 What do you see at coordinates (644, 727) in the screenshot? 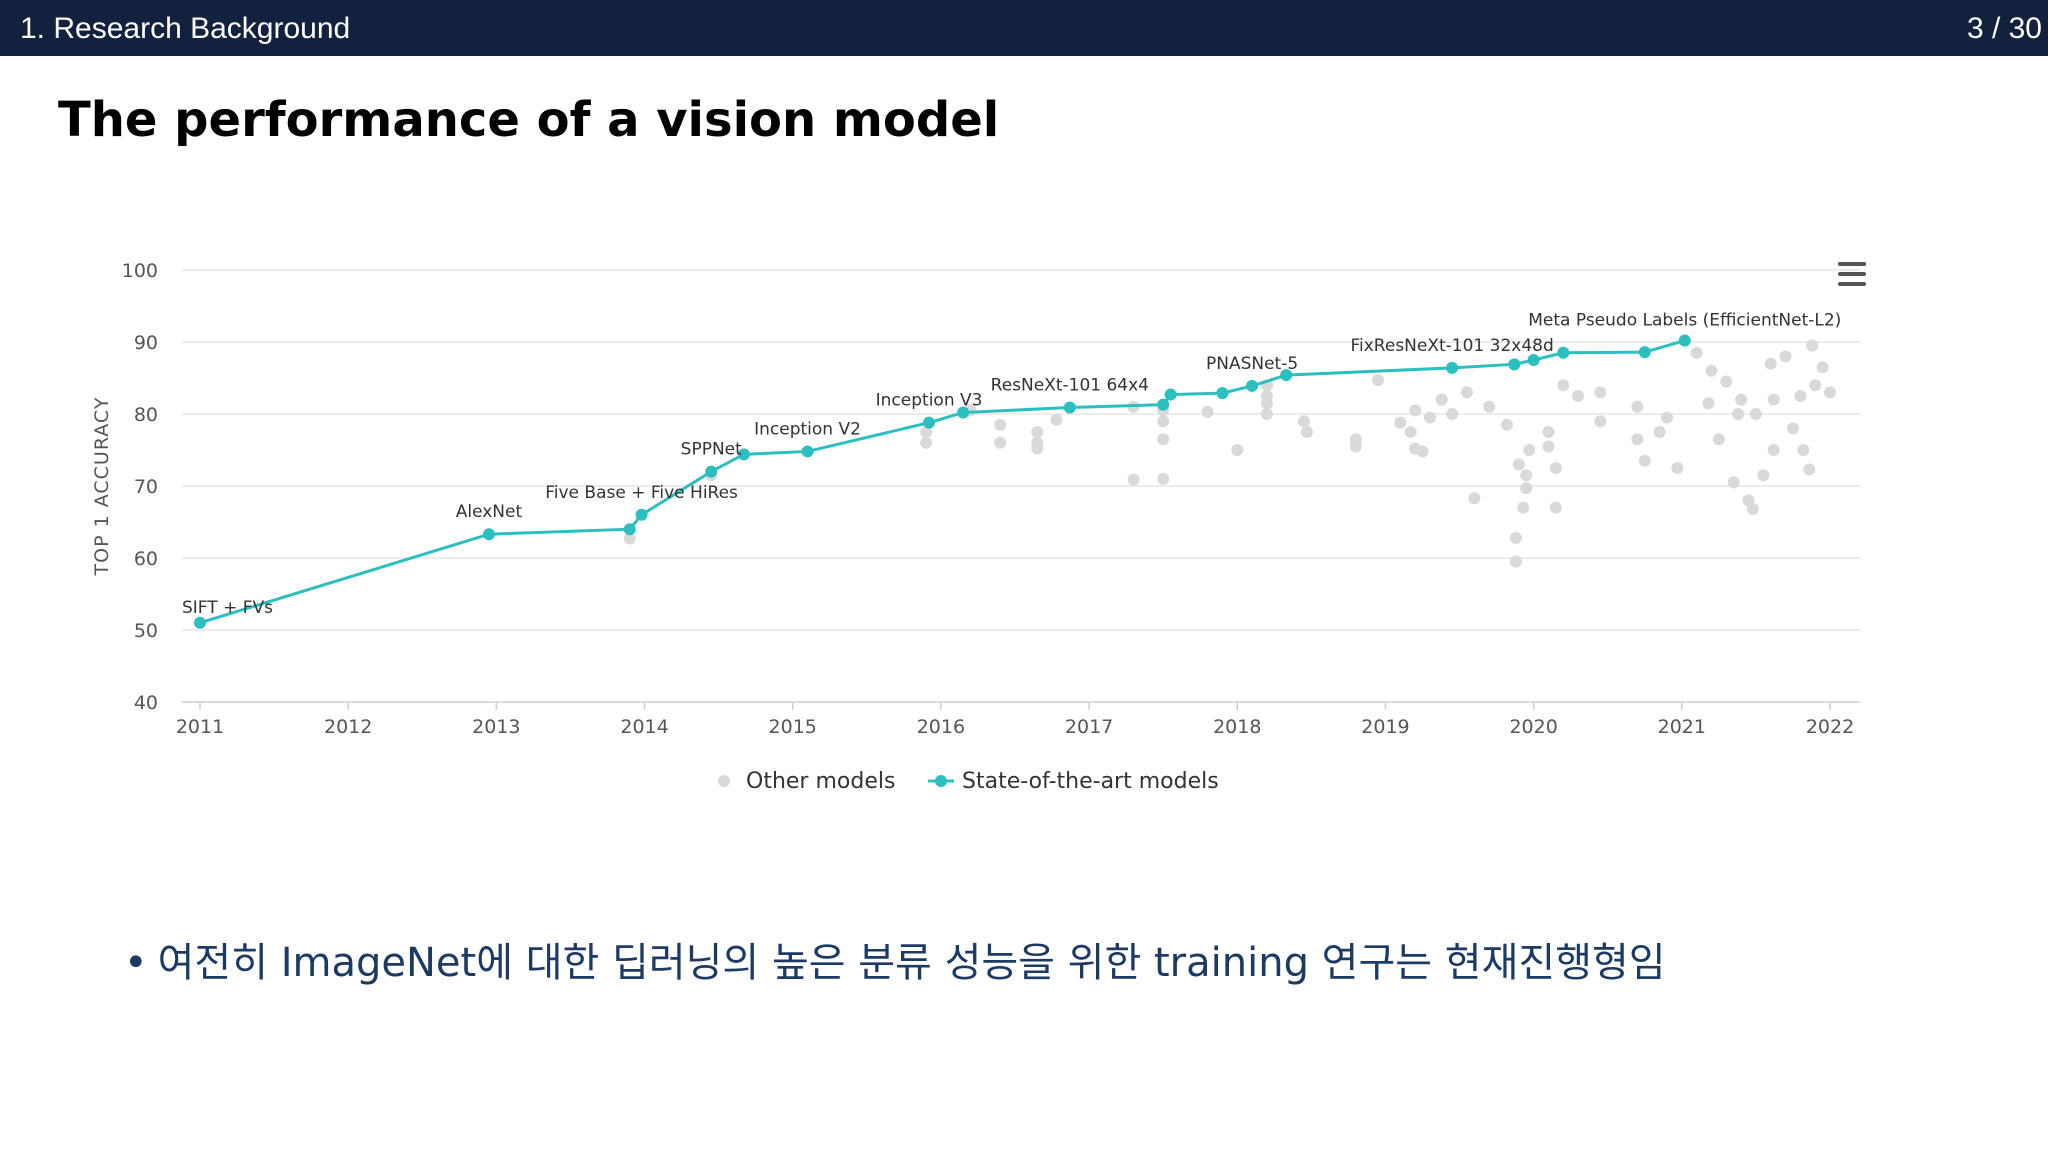
I see `x-tick-label: 2014` at bounding box center [644, 727].